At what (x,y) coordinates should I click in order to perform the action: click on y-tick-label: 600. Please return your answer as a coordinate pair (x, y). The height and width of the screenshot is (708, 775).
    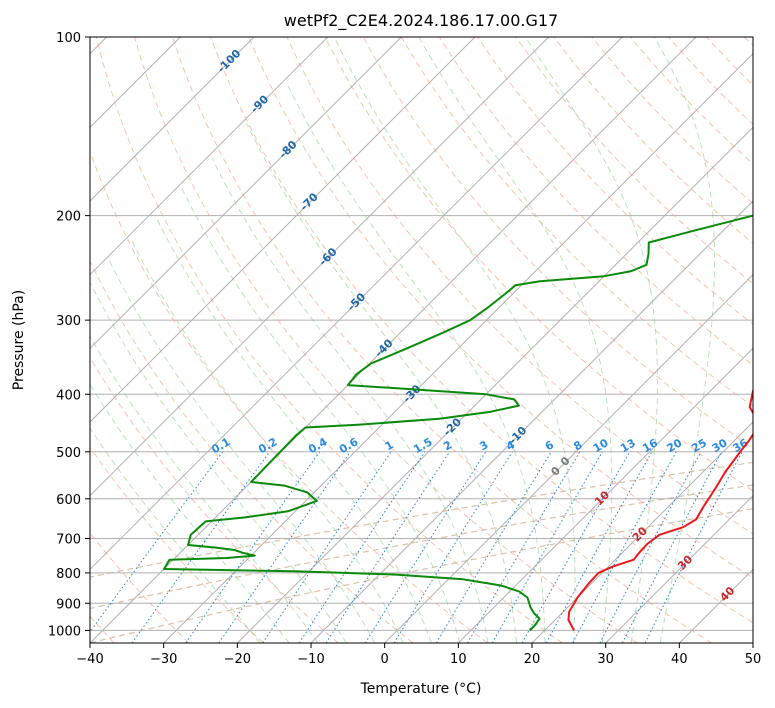
    Looking at the image, I should click on (68, 500).